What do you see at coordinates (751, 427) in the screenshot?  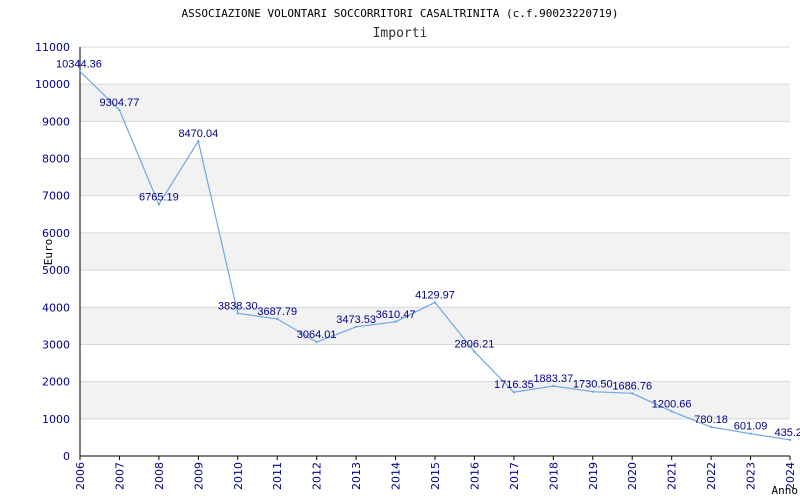 I see `data-label: 601.09` at bounding box center [751, 427].